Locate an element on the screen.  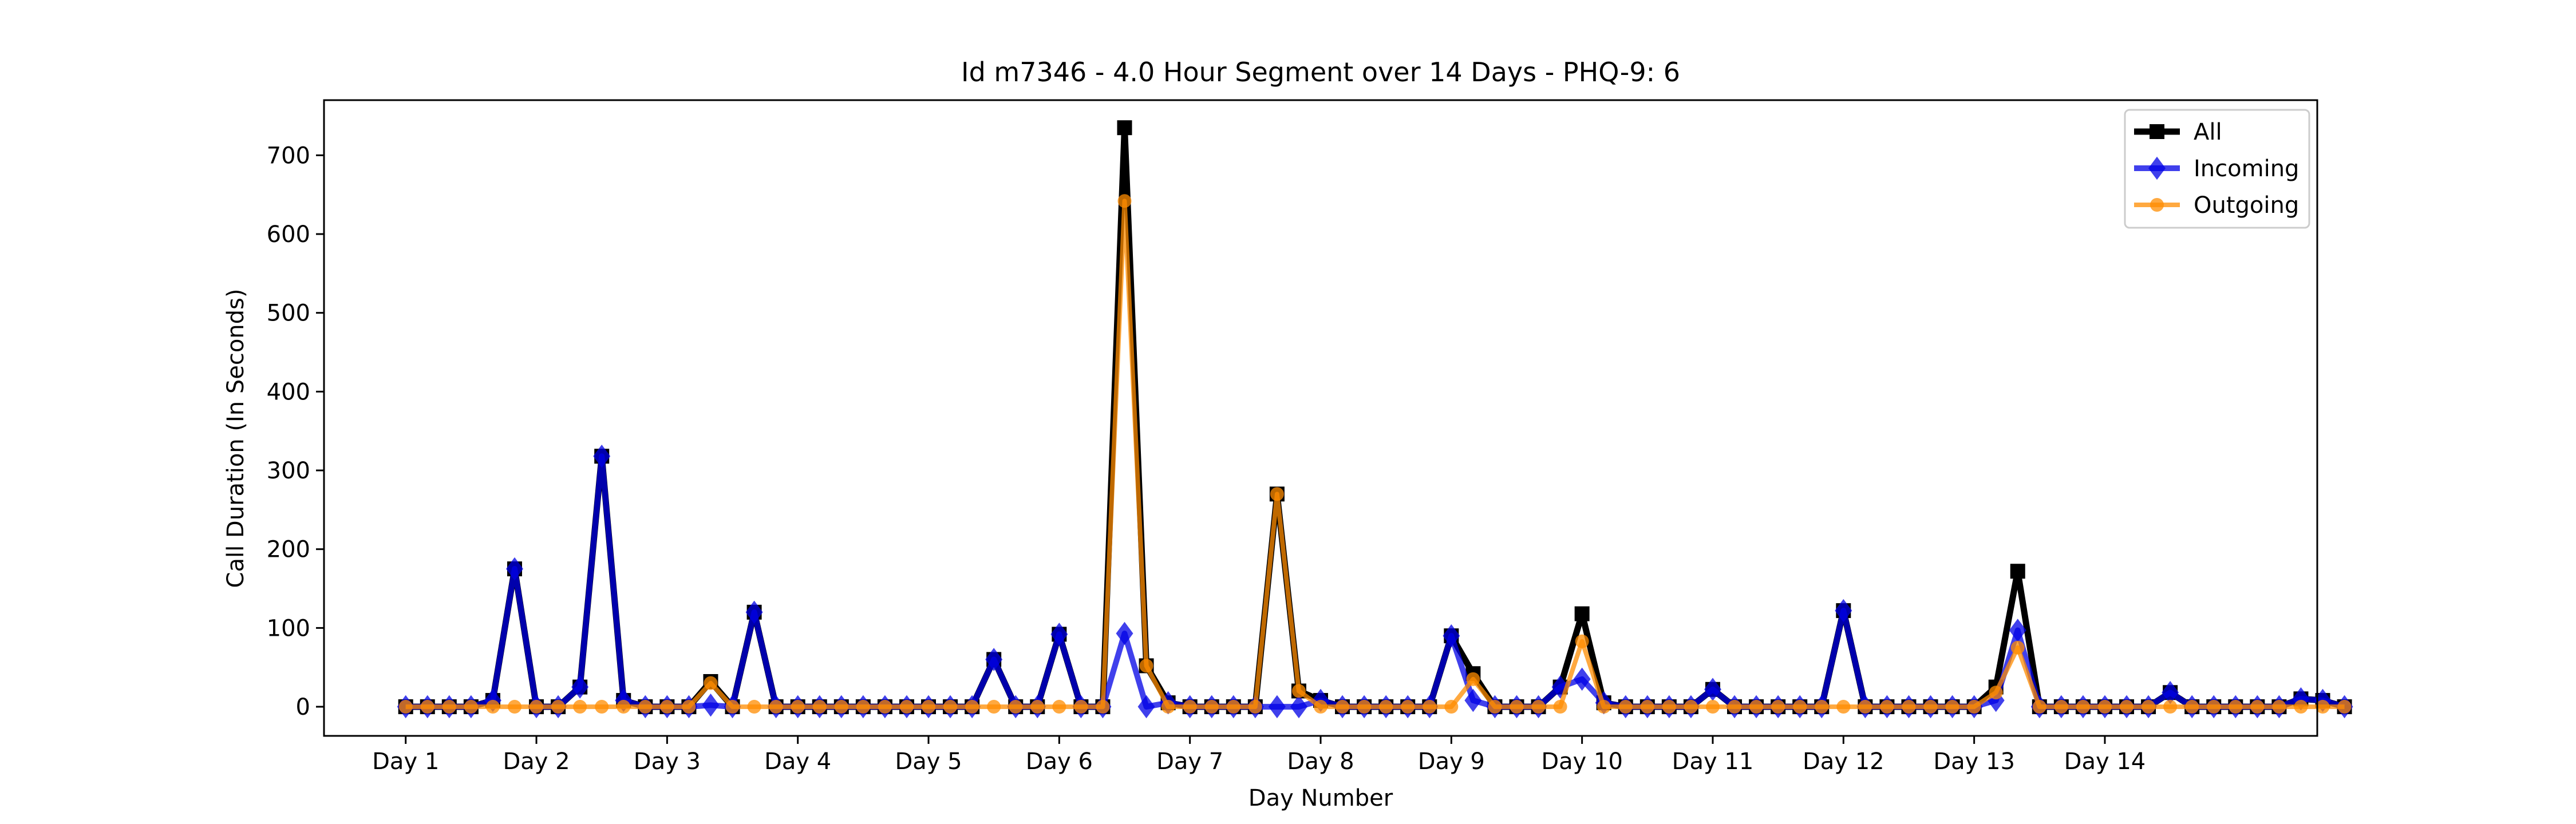
y-tick-label: 500 is located at coordinates (288, 313).